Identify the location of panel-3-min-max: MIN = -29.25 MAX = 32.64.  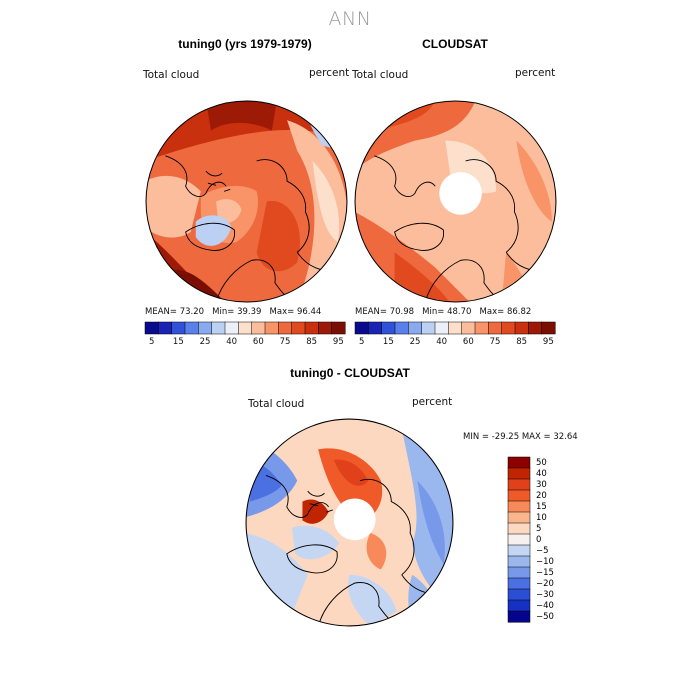
(520, 437).